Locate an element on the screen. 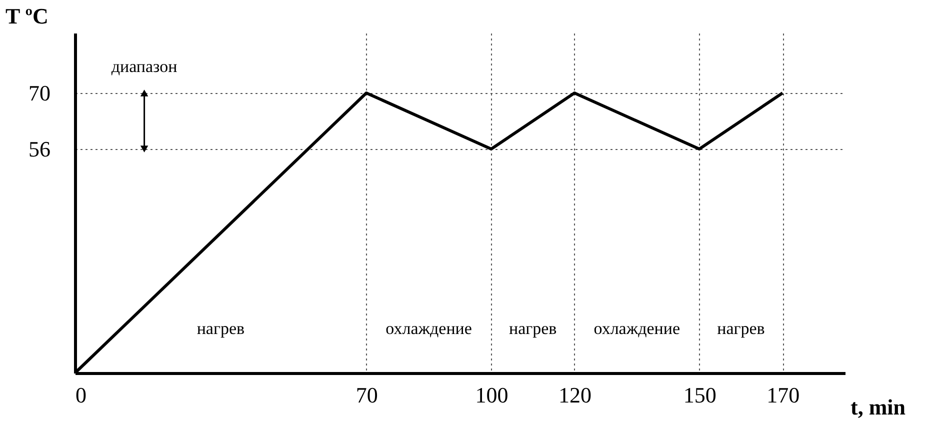 The image size is (940, 437). y-tick-label: 56 is located at coordinates (39, 149).